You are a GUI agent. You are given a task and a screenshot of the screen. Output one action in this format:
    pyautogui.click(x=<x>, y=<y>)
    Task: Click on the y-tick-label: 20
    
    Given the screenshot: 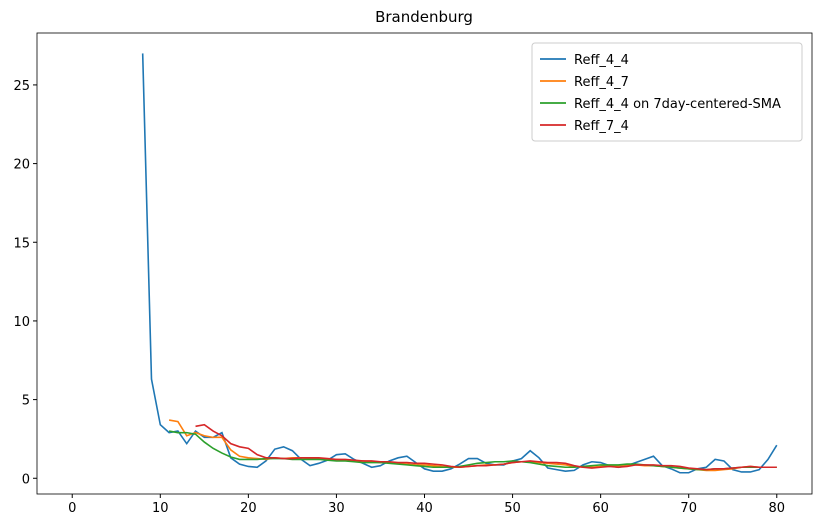 What is the action you would take?
    pyautogui.click(x=21, y=165)
    